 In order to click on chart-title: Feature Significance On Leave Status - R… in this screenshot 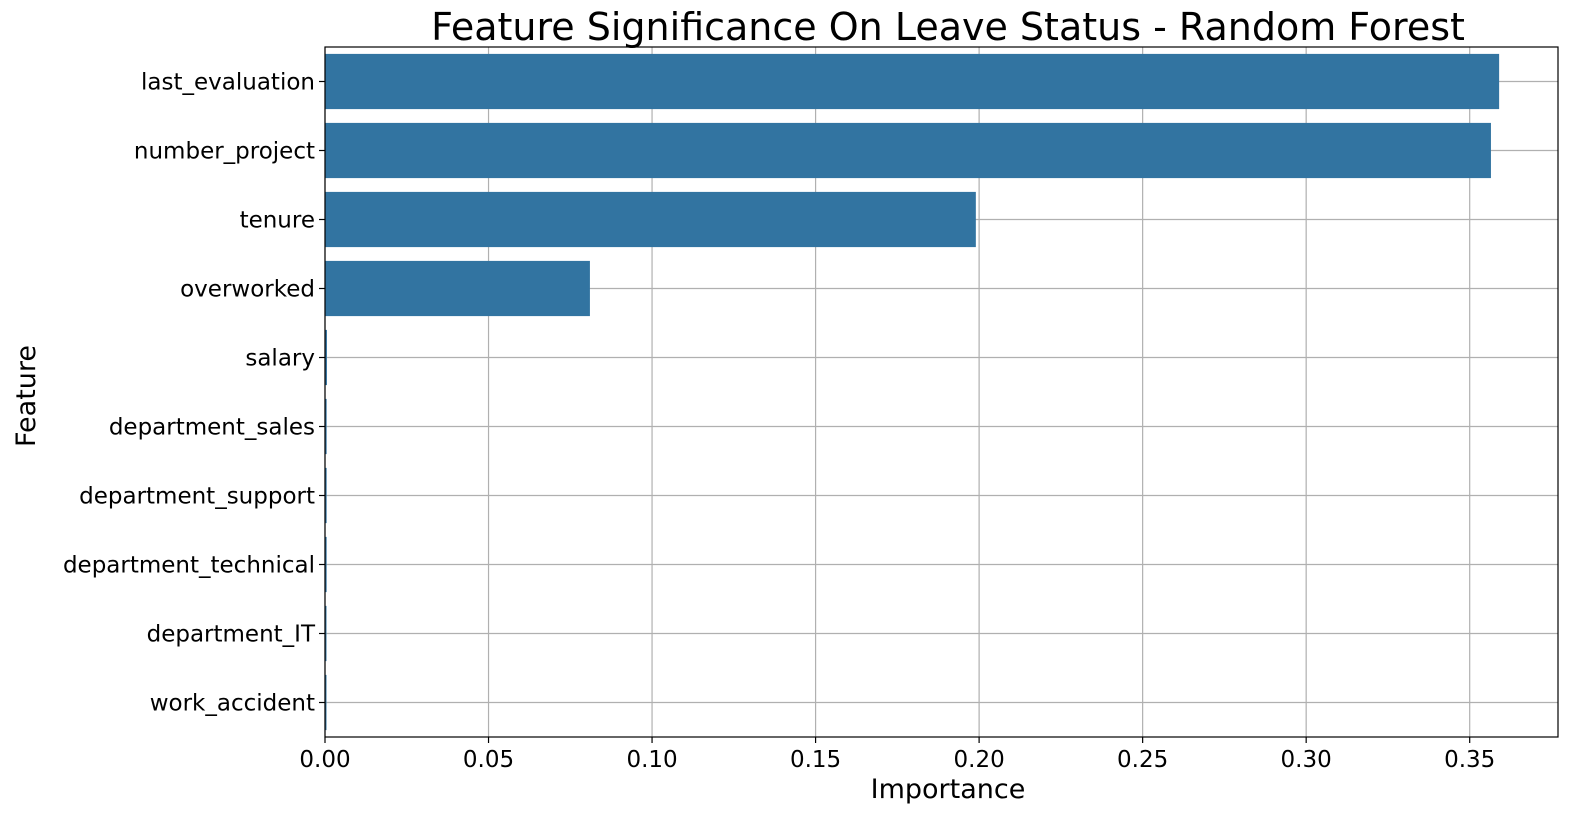, I will do `click(948, 27)`.